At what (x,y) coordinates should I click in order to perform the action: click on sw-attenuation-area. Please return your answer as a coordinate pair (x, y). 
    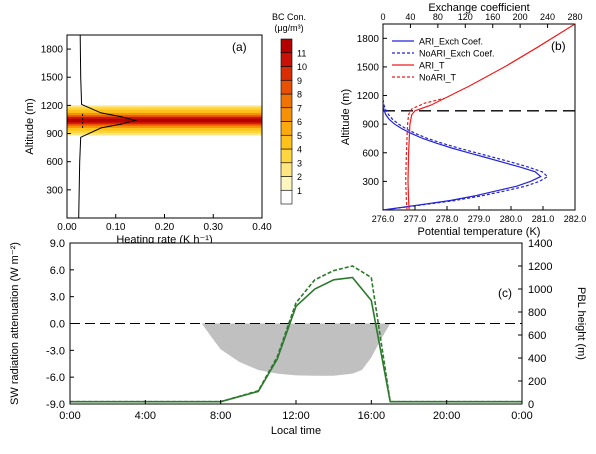
    Looking at the image, I should click on (296, 349).